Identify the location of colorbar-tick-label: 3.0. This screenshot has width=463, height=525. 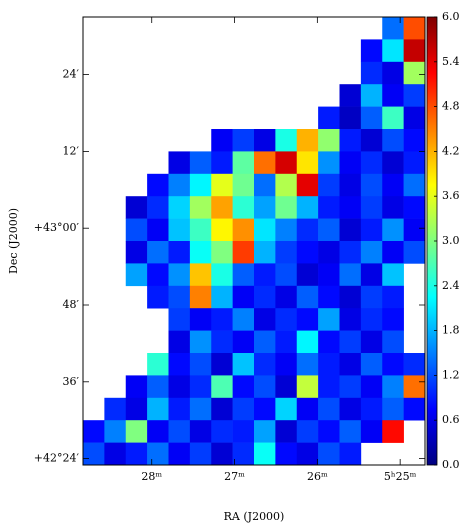
(451, 240).